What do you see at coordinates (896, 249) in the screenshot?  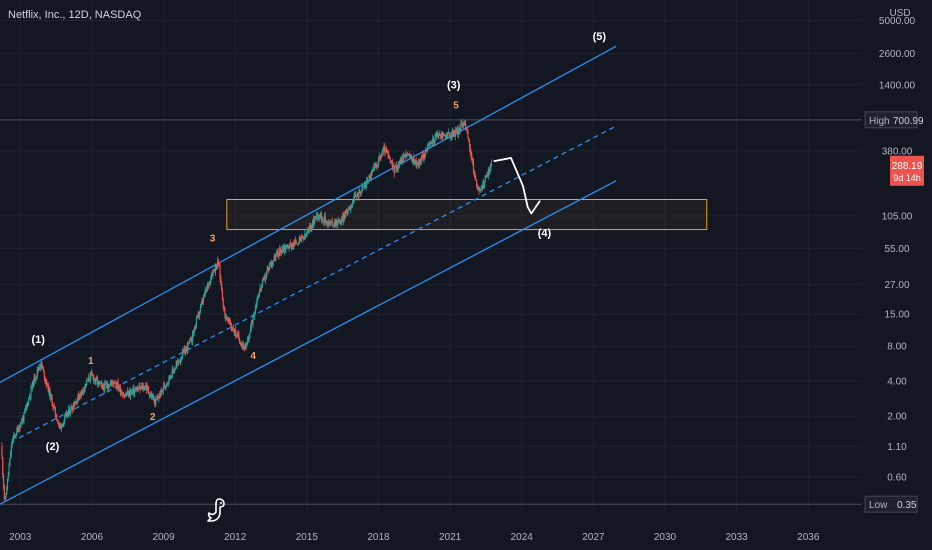 I see `y-tick-label: 55.00` at bounding box center [896, 249].